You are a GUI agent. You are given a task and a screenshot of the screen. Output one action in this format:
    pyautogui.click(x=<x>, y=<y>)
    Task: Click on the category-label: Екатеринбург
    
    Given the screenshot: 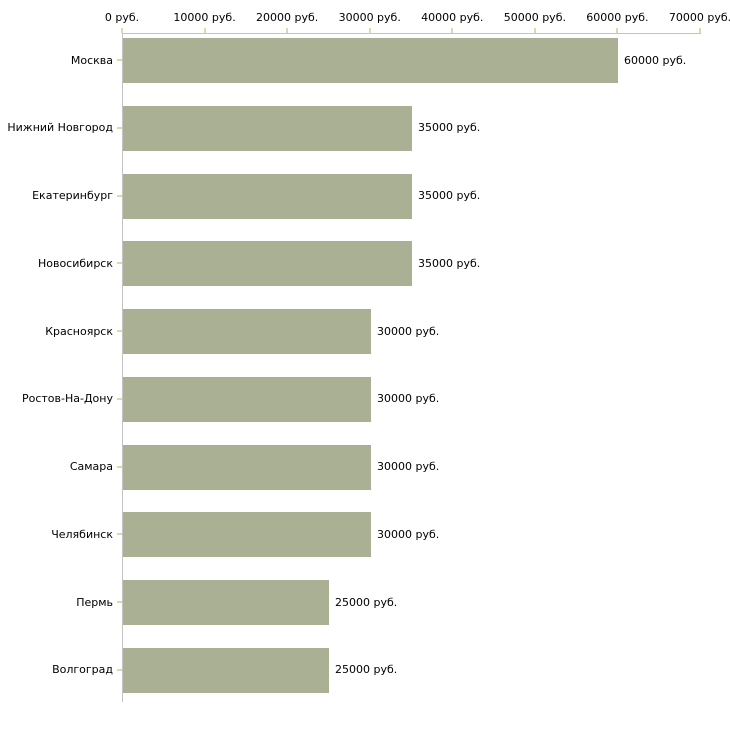 What is the action you would take?
    pyautogui.click(x=72, y=195)
    